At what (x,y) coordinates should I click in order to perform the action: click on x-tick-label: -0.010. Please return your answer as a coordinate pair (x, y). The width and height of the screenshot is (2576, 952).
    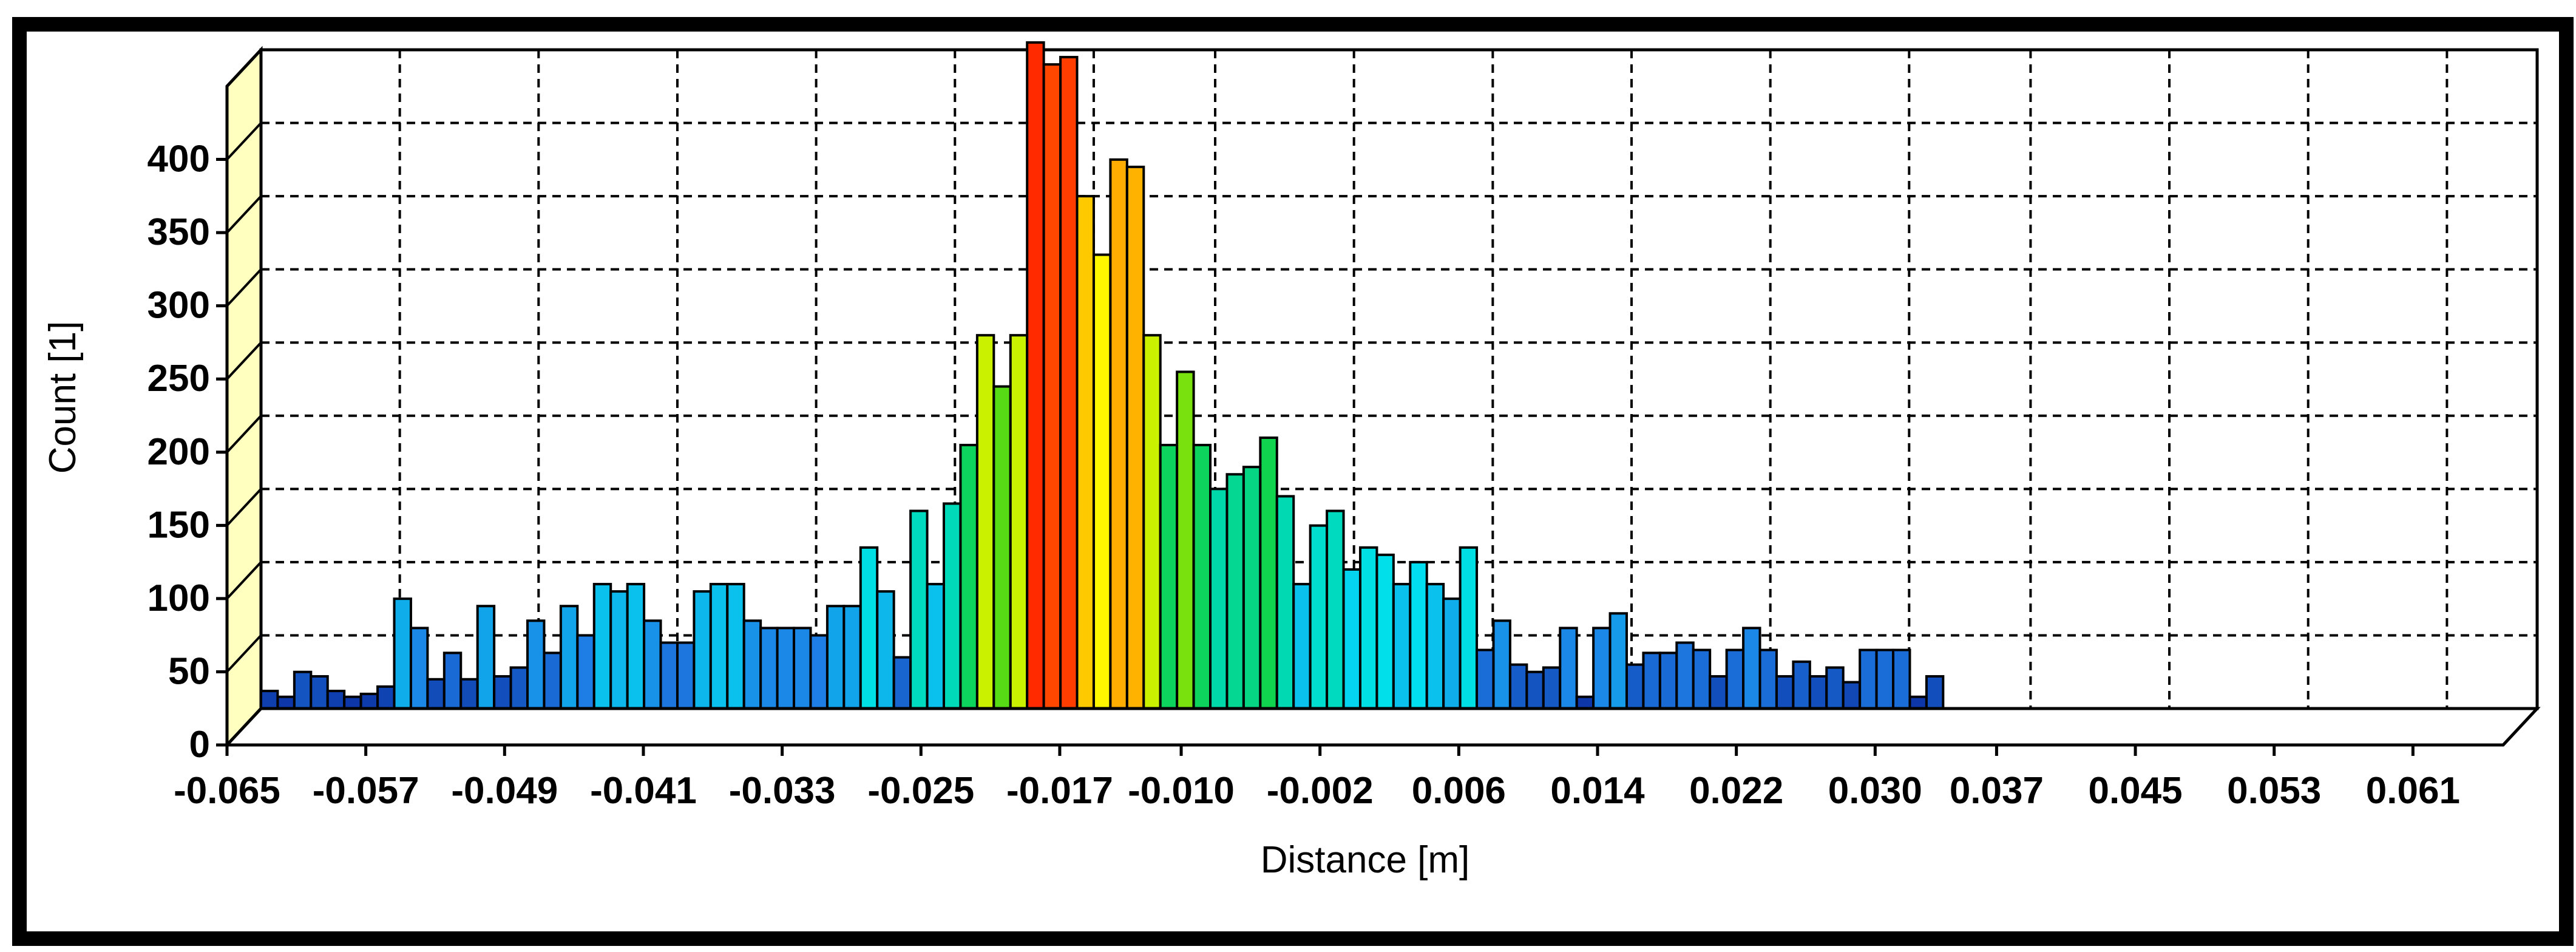
    Looking at the image, I should click on (1181, 791).